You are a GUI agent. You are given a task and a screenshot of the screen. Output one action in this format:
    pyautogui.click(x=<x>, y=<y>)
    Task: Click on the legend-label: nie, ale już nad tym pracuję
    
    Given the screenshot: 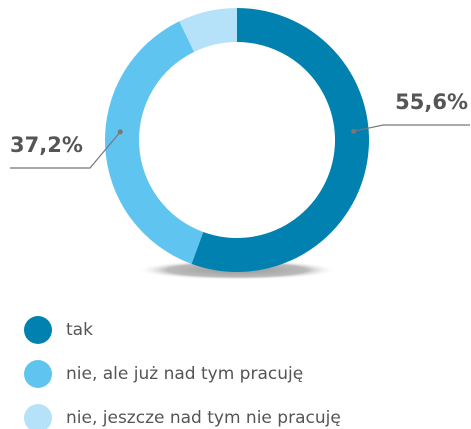 What is the action you would take?
    pyautogui.click(x=184, y=374)
    